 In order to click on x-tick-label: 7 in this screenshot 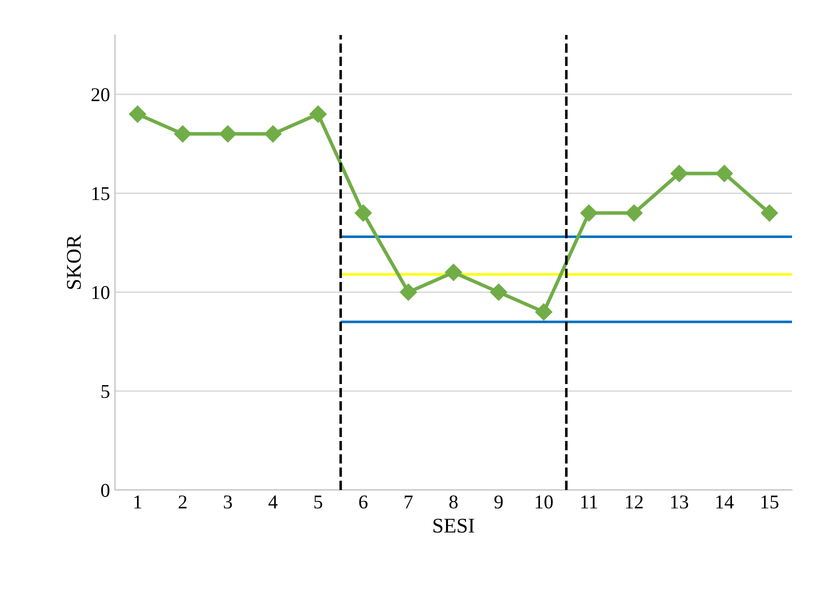, I will do `click(408, 502)`.